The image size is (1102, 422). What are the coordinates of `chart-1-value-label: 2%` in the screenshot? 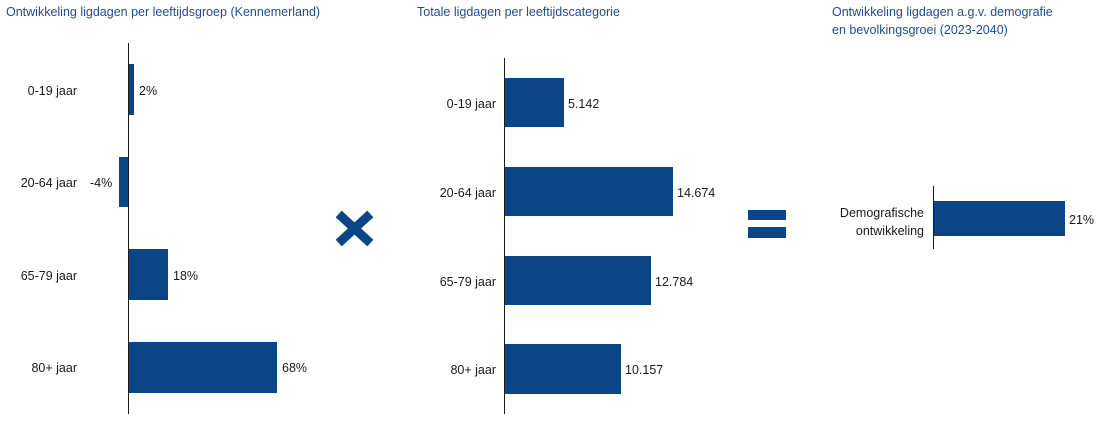 It's located at (148, 91).